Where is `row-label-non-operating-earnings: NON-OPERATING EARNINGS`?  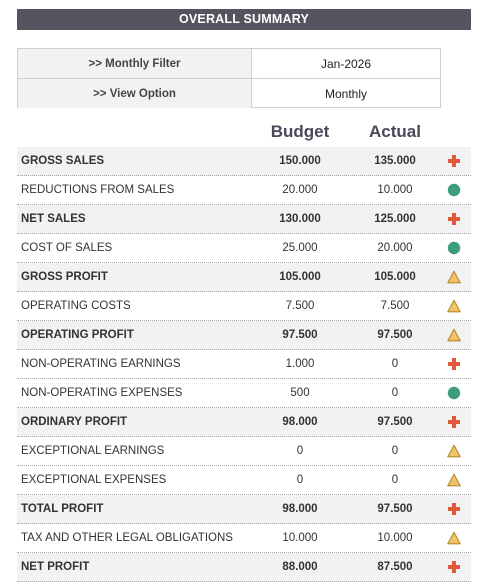
row-label-non-operating-earnings: NON-OPERATING EARNINGS is located at coordinates (101, 364).